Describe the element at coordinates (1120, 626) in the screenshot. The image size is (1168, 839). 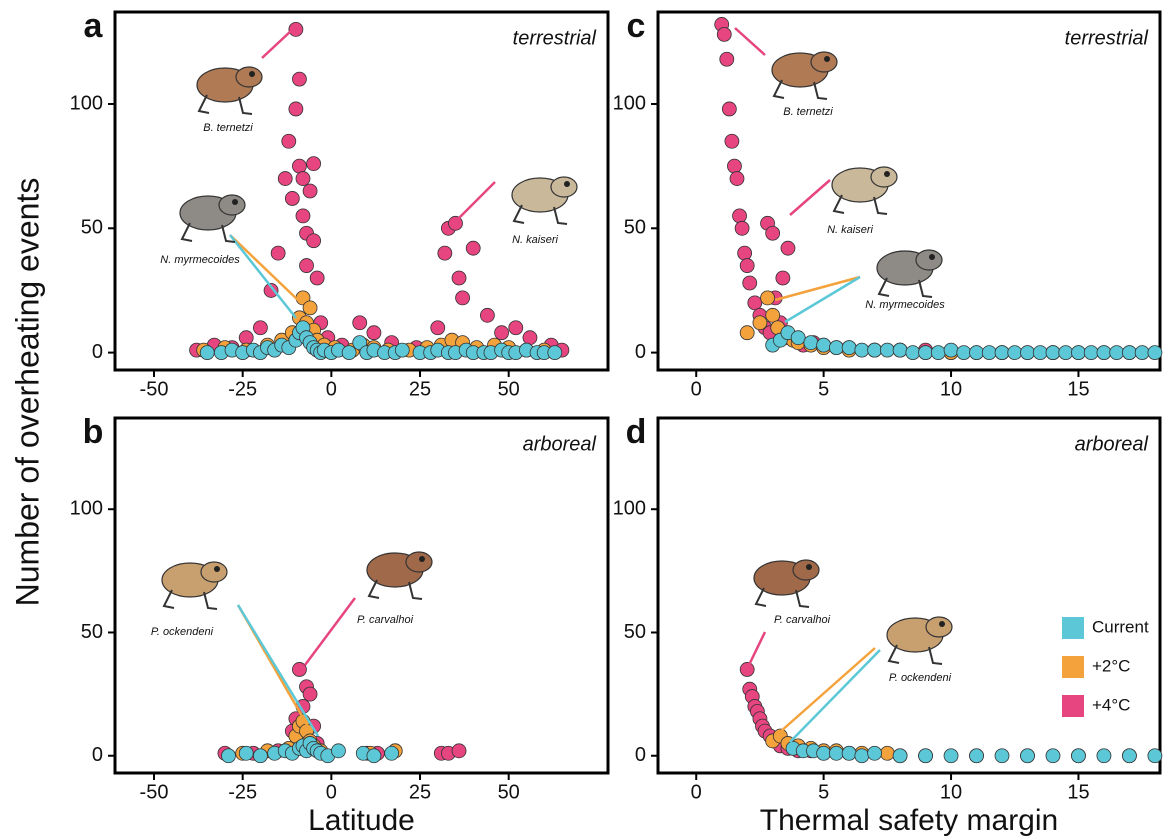
I see `legend-label: Current` at that location.